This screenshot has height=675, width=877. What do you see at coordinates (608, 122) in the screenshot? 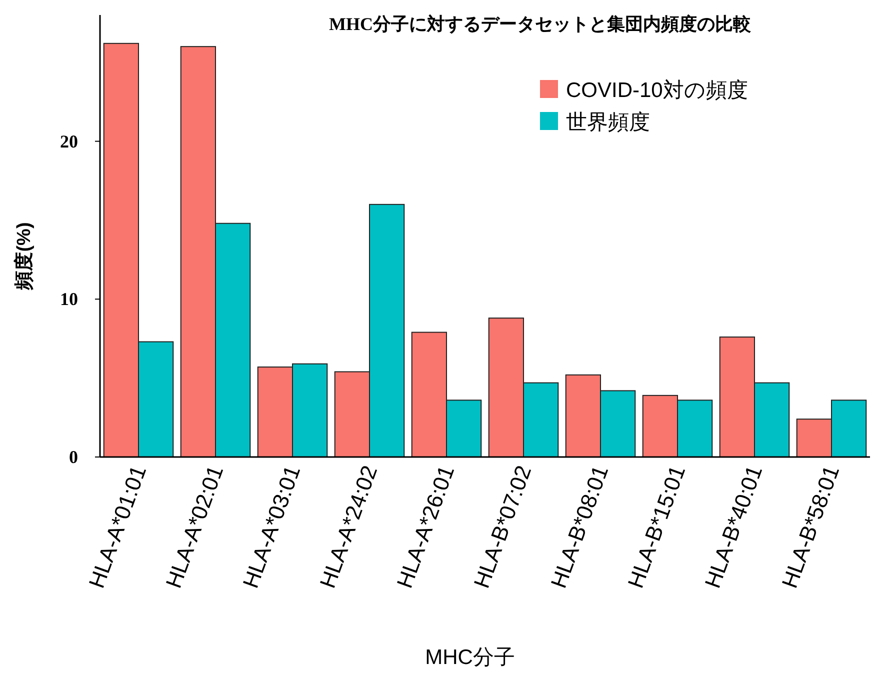
I see `legend-label: 世界頻度` at bounding box center [608, 122].